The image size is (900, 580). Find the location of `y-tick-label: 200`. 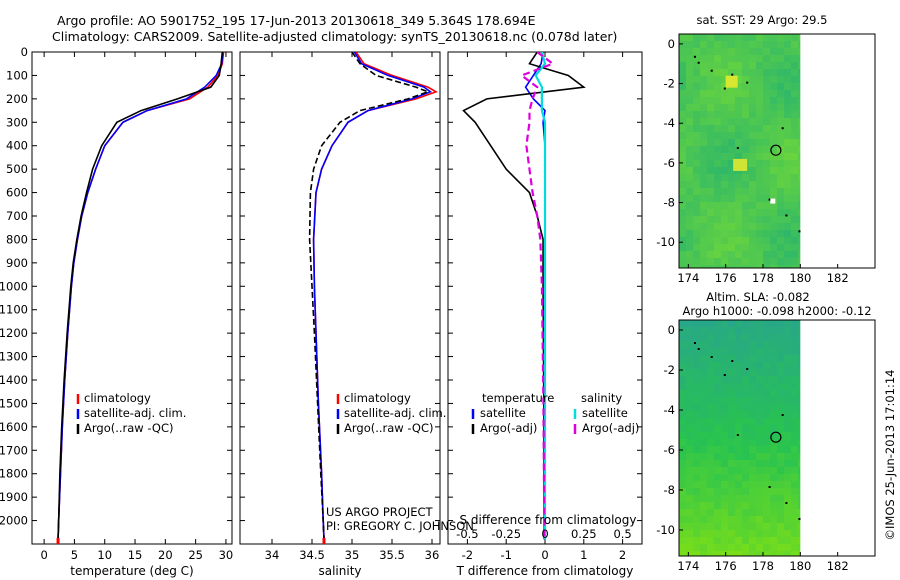

y-tick-label: 200 is located at coordinates (17, 99).